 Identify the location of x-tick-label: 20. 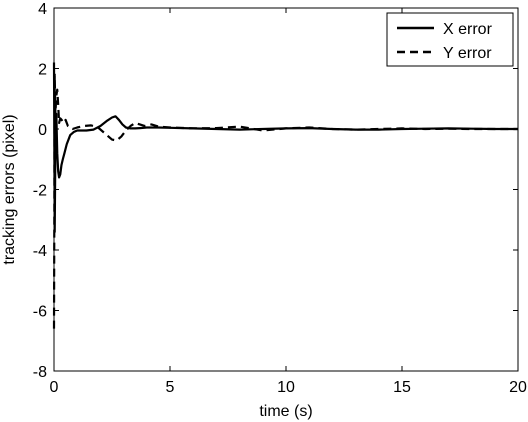
(518, 387).